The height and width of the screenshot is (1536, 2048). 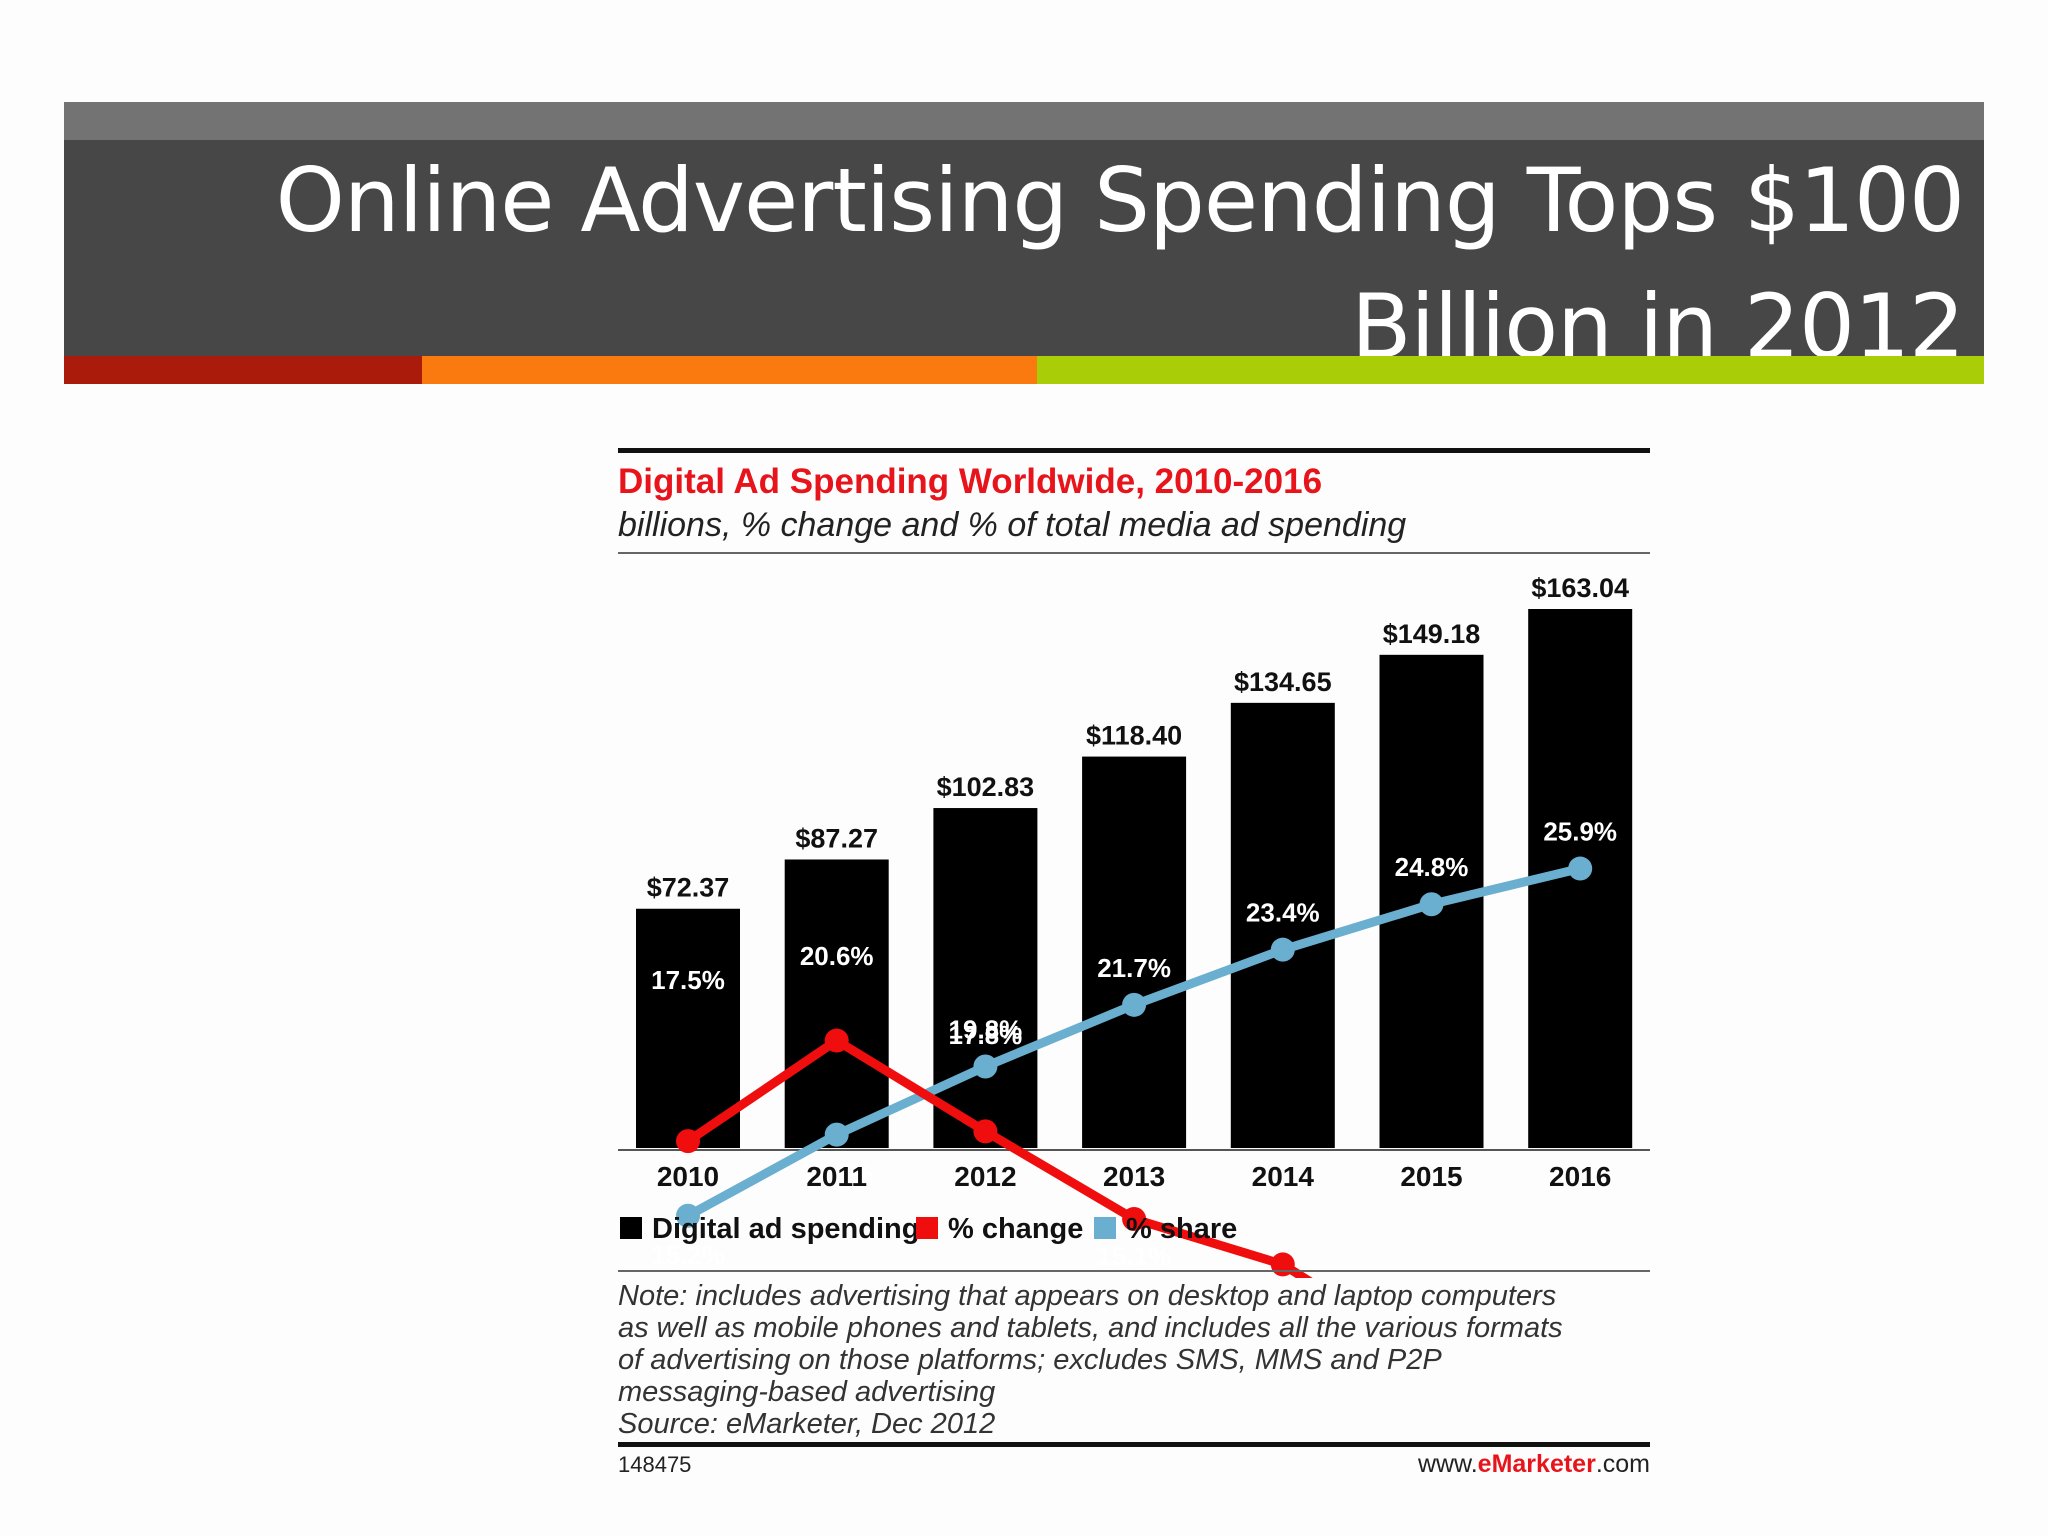 I want to click on x-tick-label: 2014, so click(x=1283, y=1176).